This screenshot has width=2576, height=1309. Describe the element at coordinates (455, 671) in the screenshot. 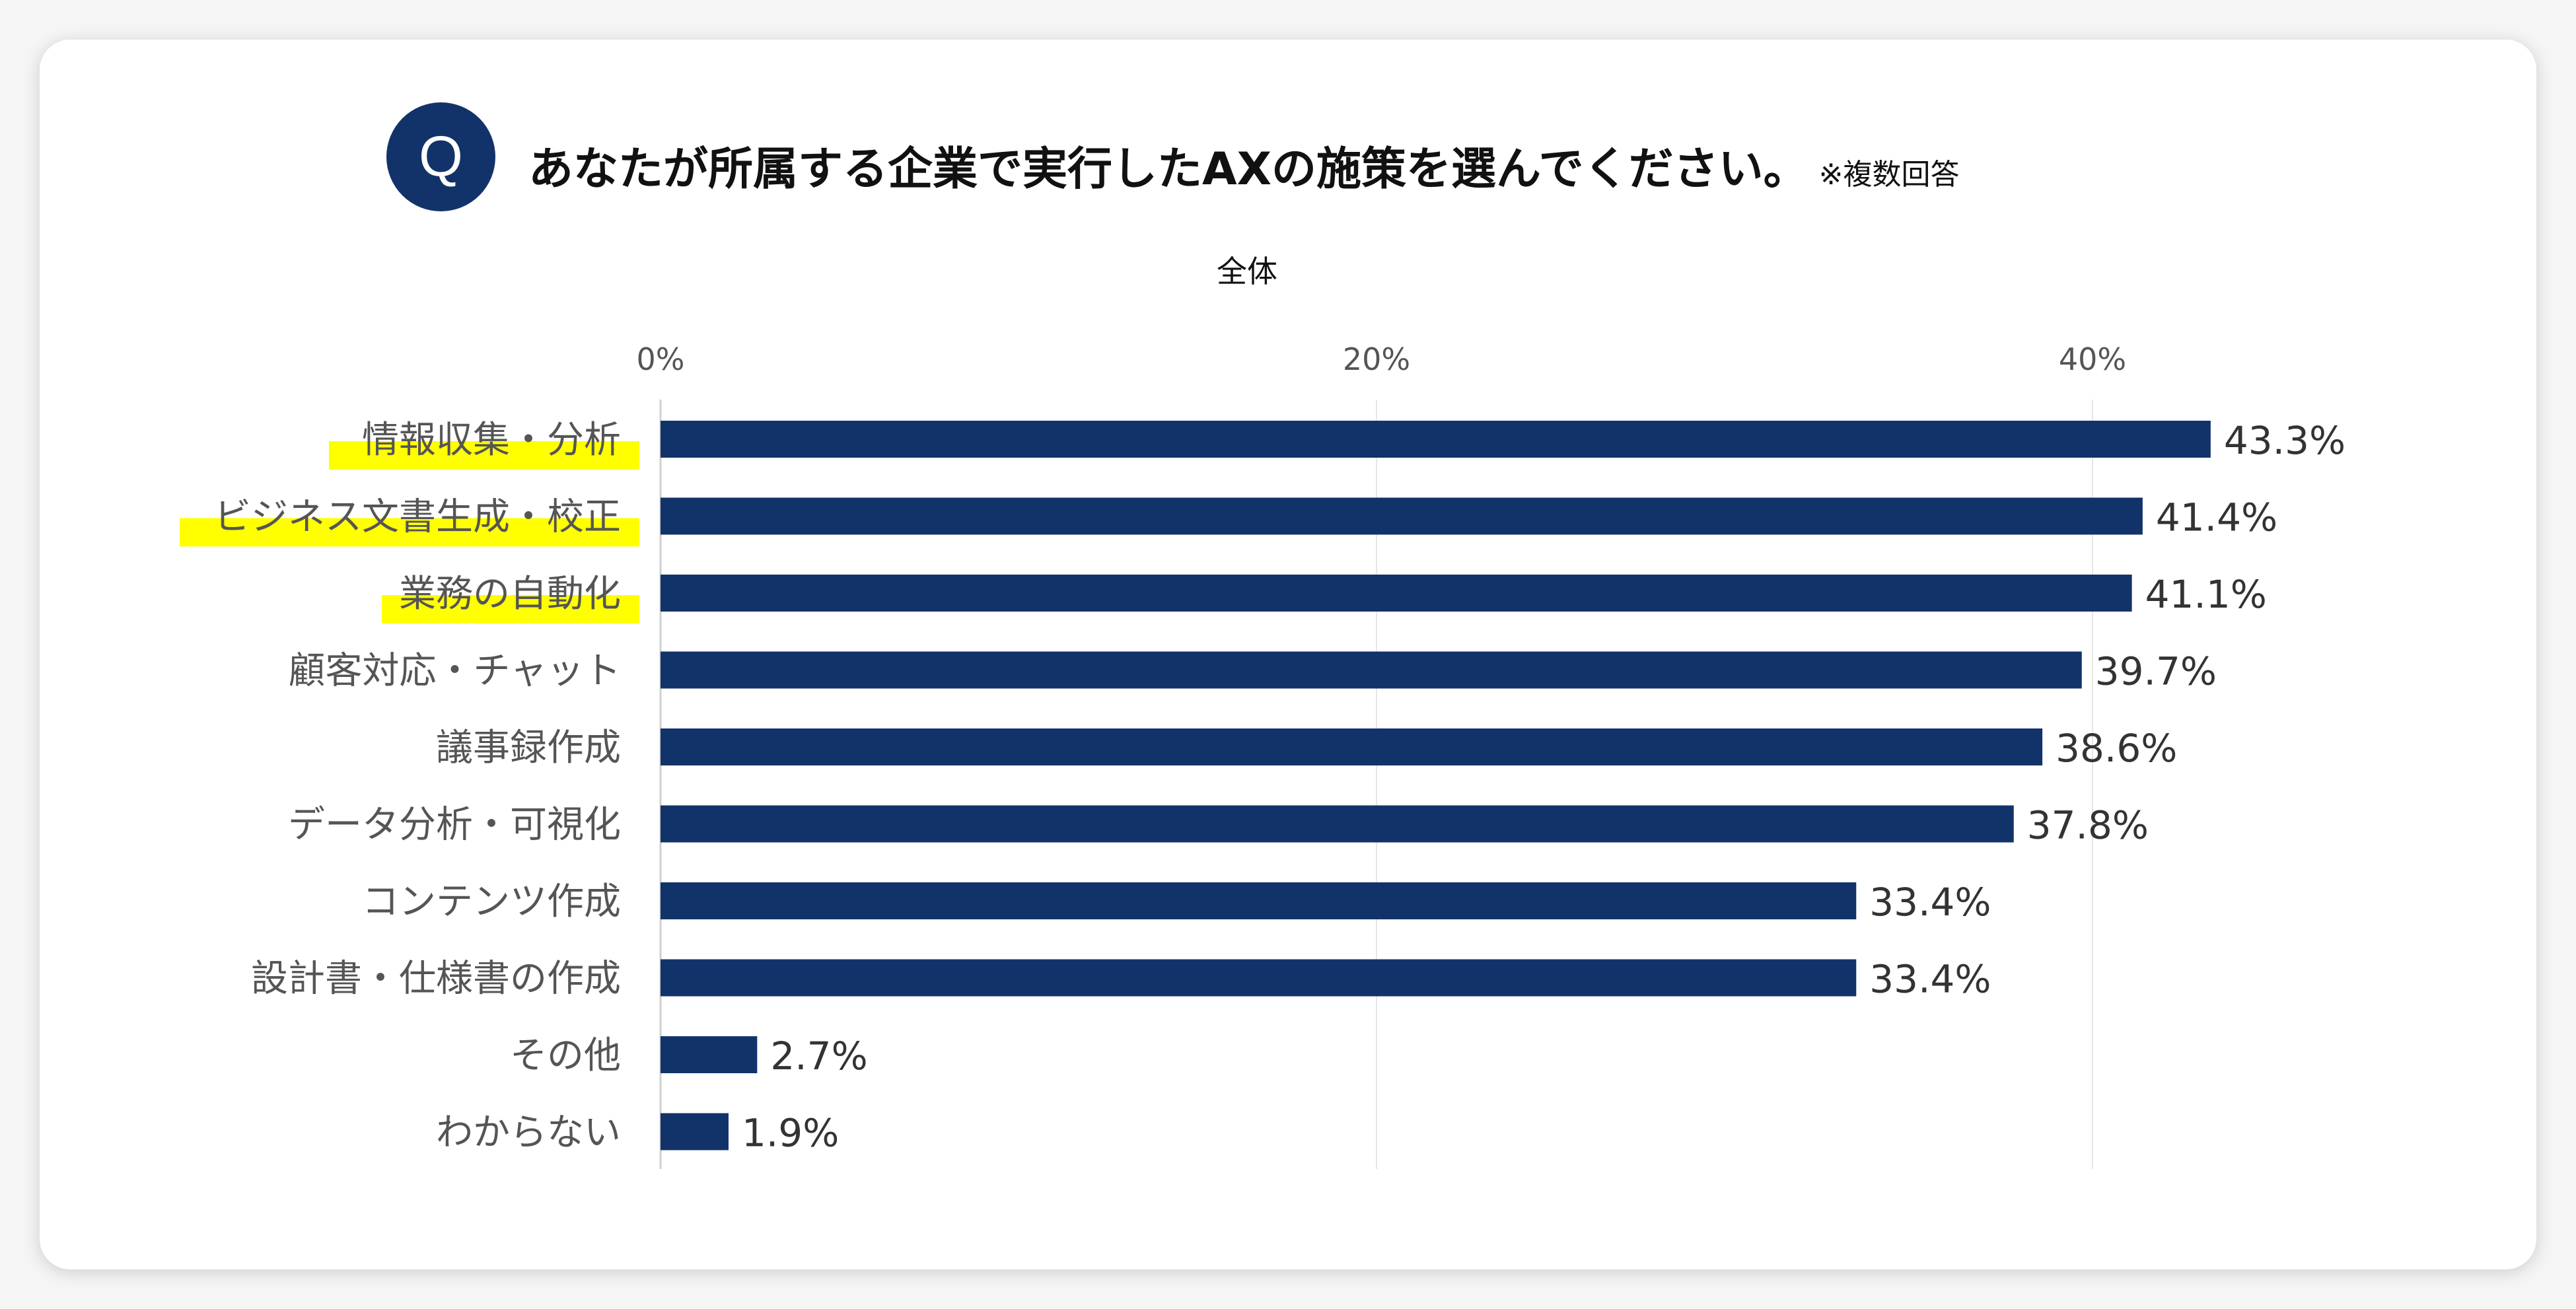

I see `category-label: 顧客対応・チャット` at that location.